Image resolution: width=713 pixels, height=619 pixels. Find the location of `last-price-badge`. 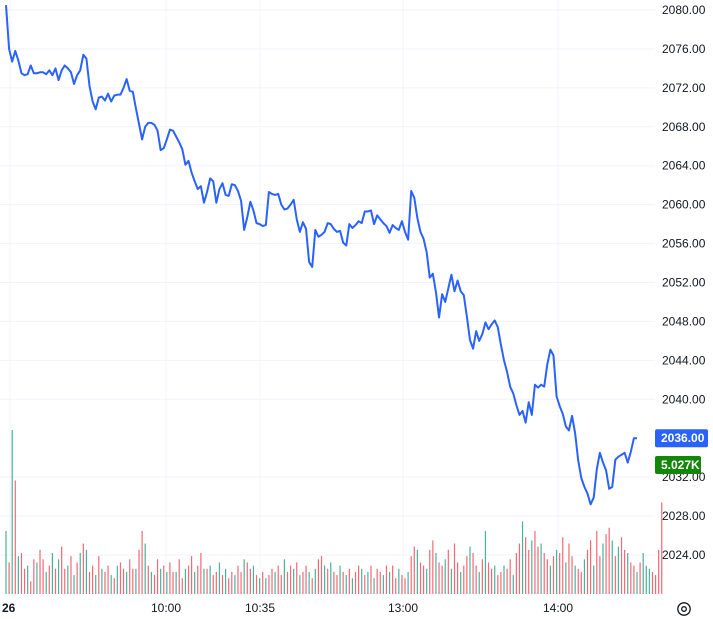

last-price-badge is located at coordinates (681, 438).